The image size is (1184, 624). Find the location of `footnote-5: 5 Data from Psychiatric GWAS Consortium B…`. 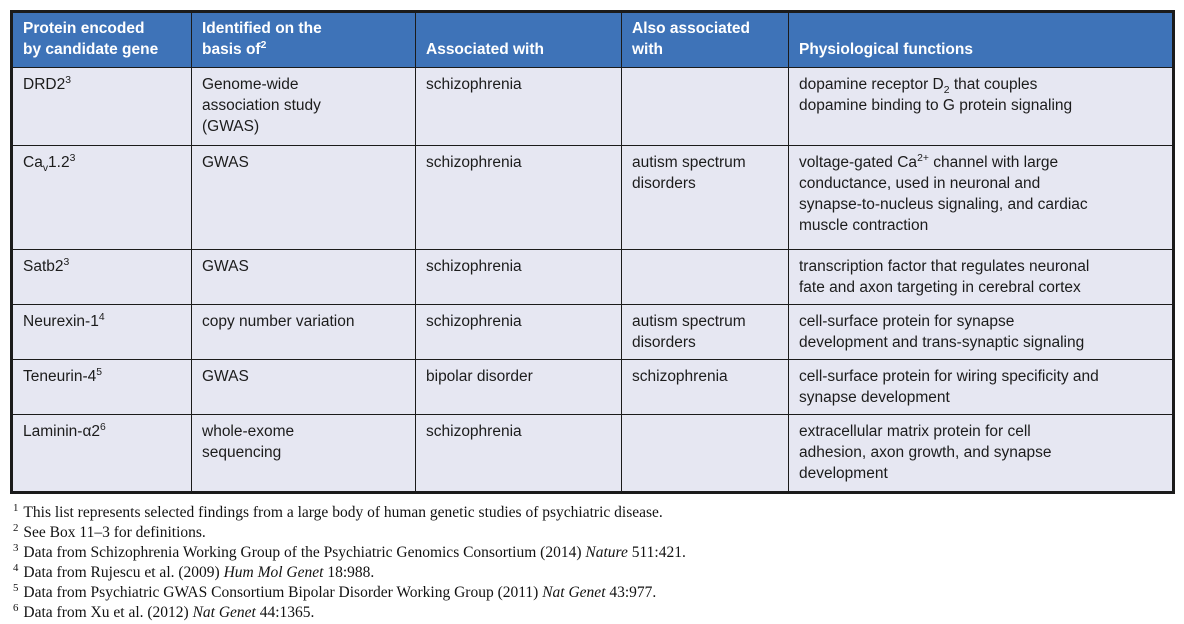

footnote-5: 5 Data from Psychiatric GWAS Consortium B… is located at coordinates (592, 592).